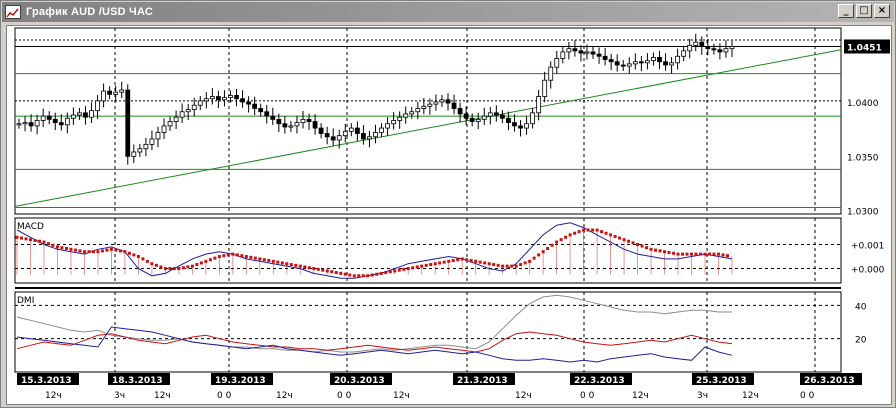  Describe the element at coordinates (863, 104) in the screenshot. I see `price-tick-label-2: 1.0400` at that location.